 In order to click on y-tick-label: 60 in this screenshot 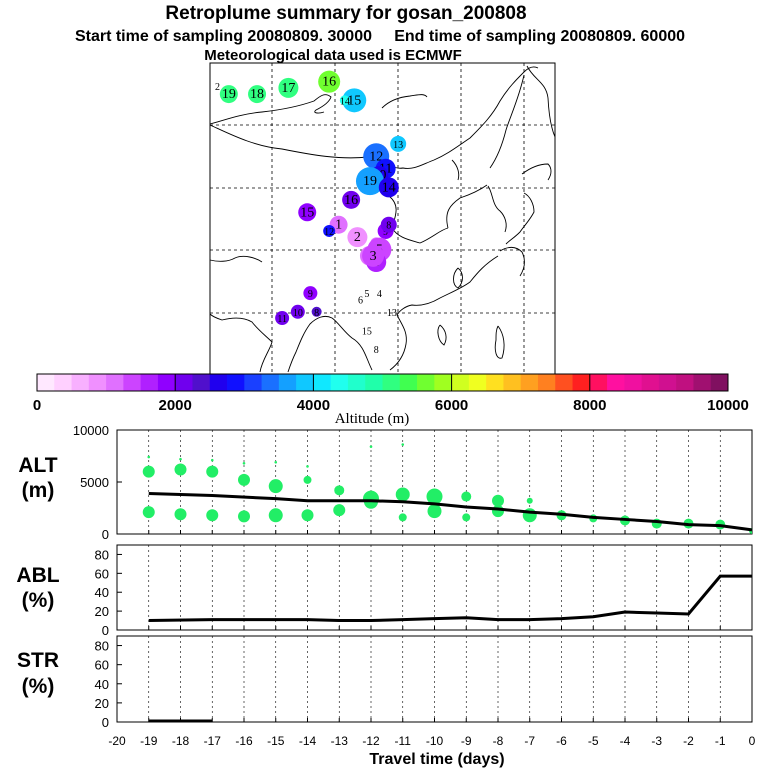, I will do `click(102, 573)`.